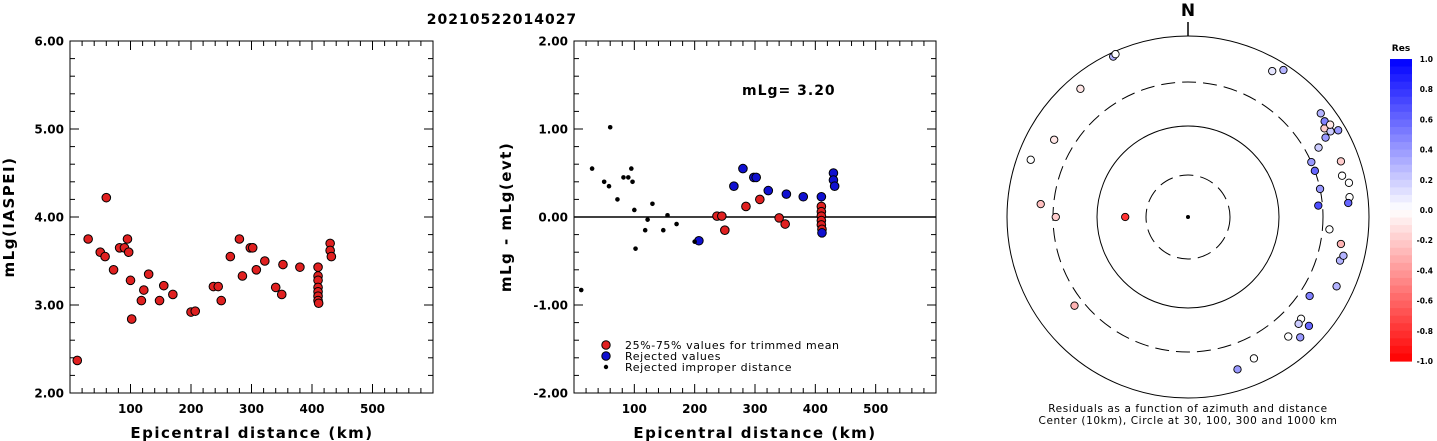 The width and height of the screenshot is (1437, 441). I want to click on north-label: N, so click(1188, 11).